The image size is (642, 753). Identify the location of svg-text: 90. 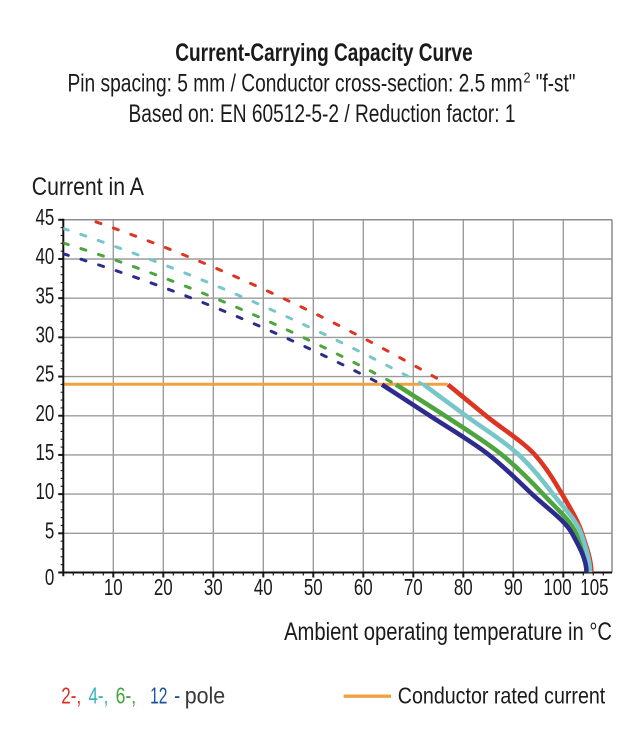
(513, 588).